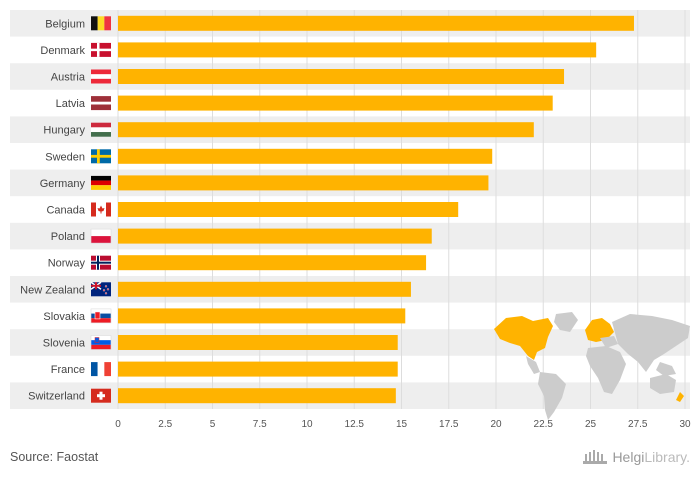 The image size is (700, 483). I want to click on x-tick-label: 20, so click(496, 424).